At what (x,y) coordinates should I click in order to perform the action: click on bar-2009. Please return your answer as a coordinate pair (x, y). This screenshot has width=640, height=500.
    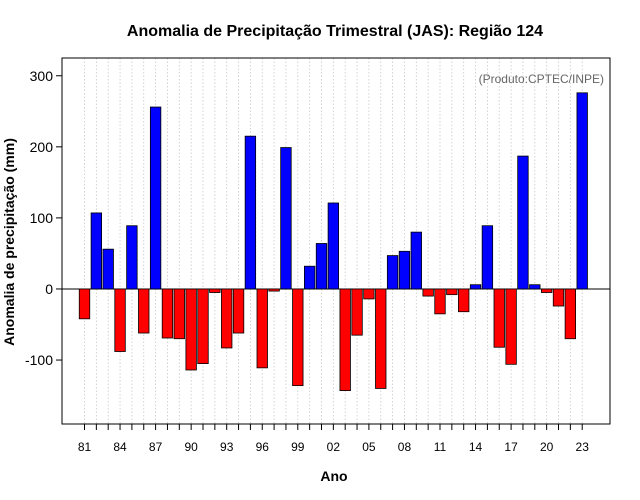
    Looking at the image, I should click on (416, 260).